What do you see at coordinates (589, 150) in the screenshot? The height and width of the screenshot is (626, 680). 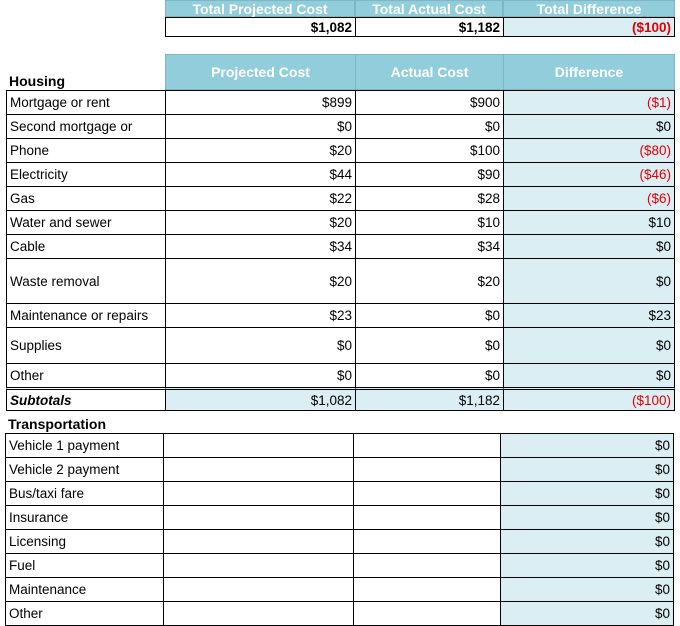 I see `housing-row-difference: ($80)` at bounding box center [589, 150].